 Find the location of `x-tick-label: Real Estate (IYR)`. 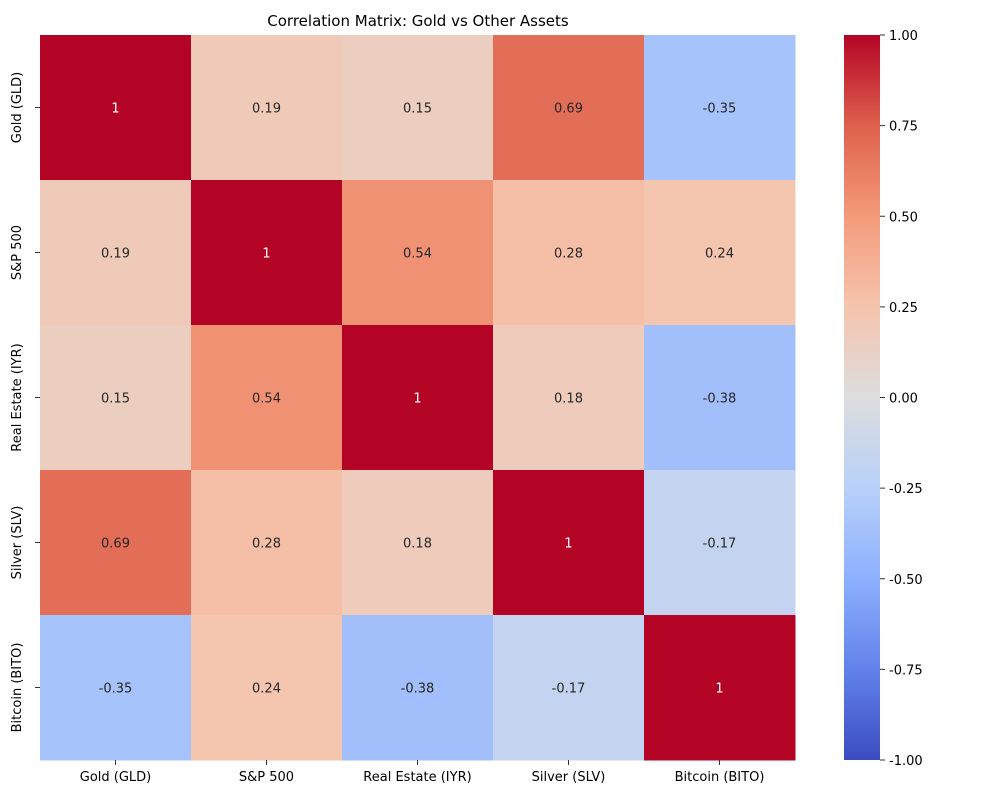

x-tick-label: Real Estate (IYR) is located at coordinates (417, 777).